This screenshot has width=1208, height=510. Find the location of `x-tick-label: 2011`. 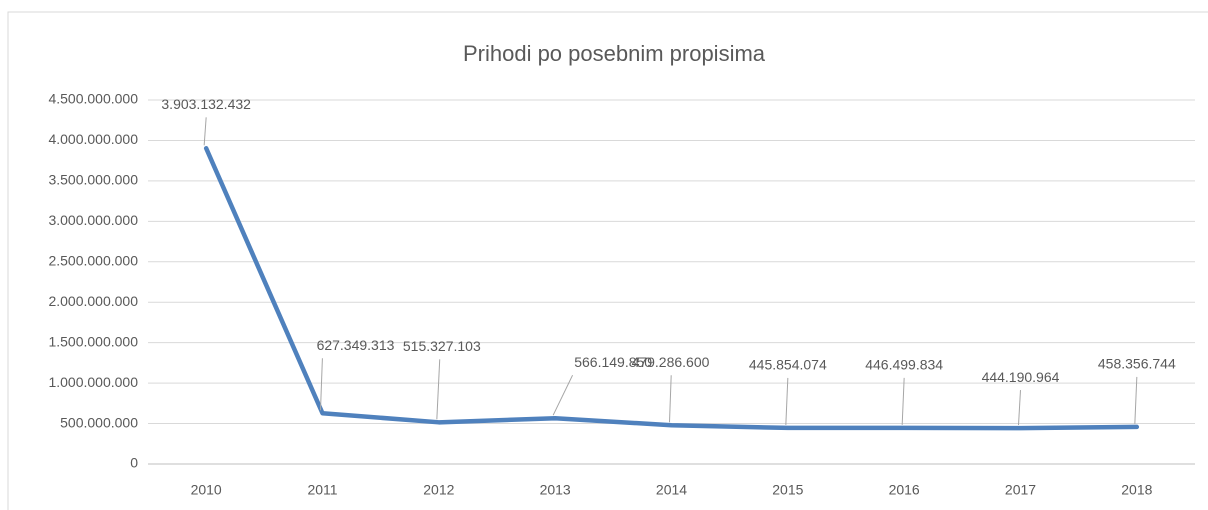

x-tick-label: 2011 is located at coordinates (322, 490).